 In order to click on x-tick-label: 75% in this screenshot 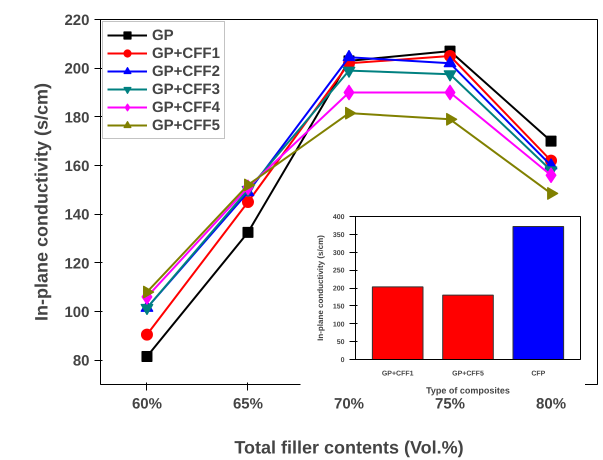, I will do `click(450, 404)`.